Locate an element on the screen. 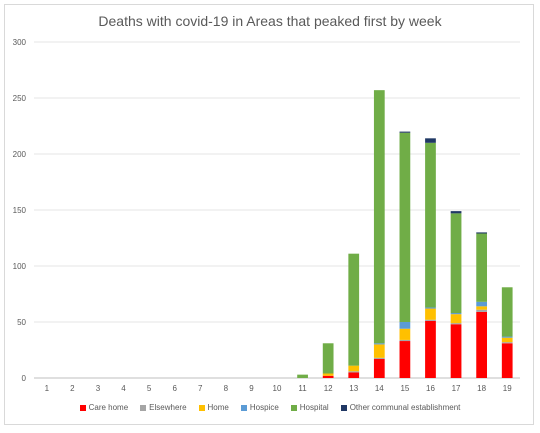 Image resolution: width=540 pixels, height=433 pixels. legend-item: Hospital is located at coordinates (309, 407).